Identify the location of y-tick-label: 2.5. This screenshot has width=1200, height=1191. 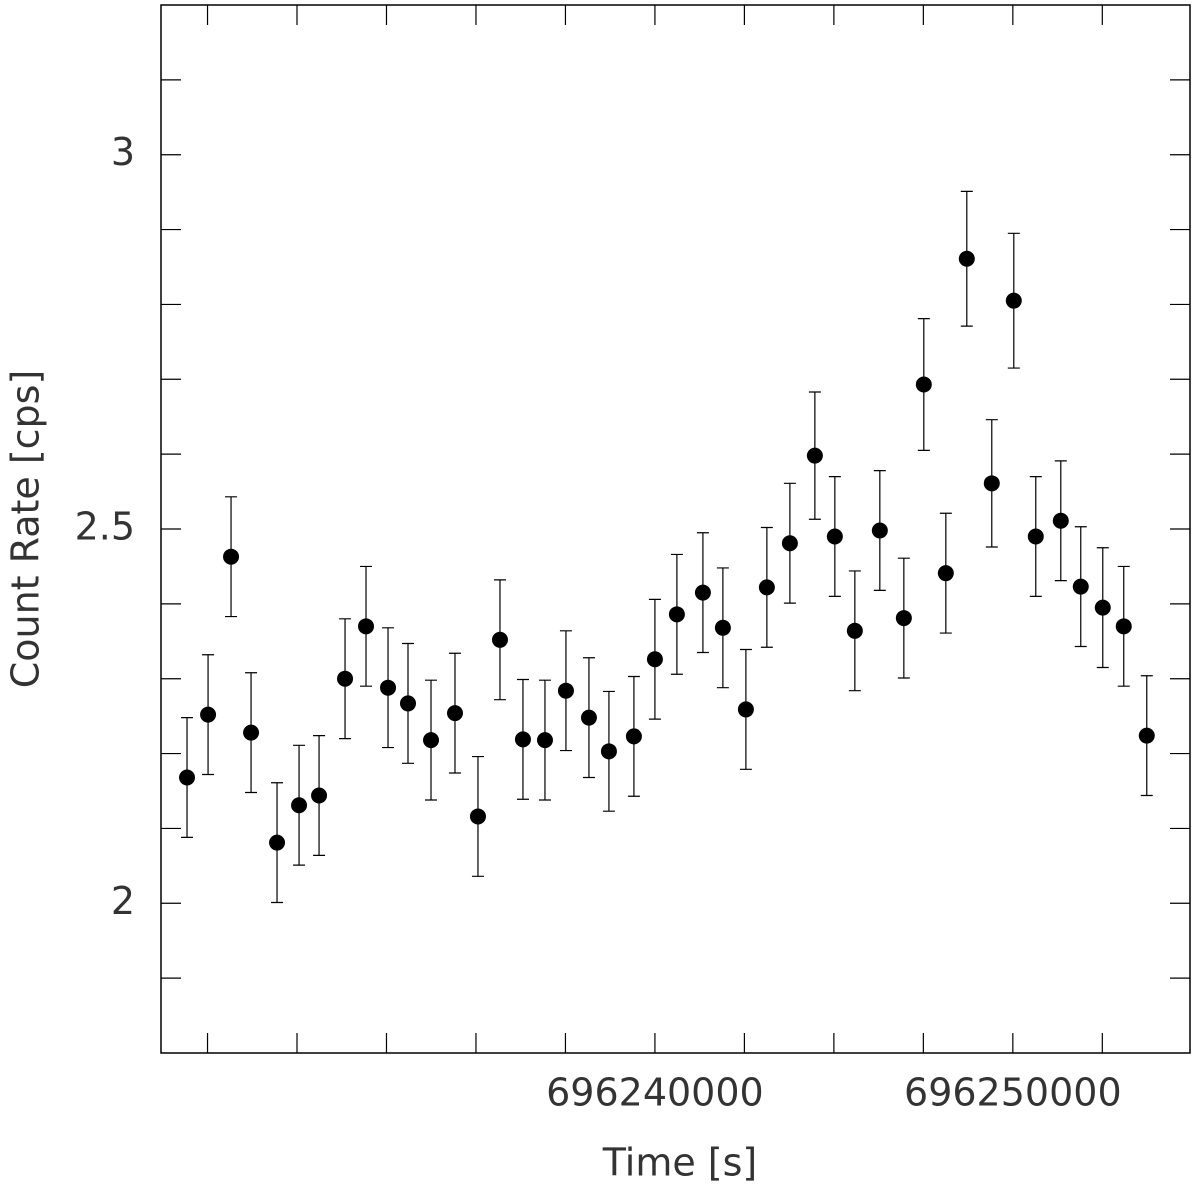
(105, 527).